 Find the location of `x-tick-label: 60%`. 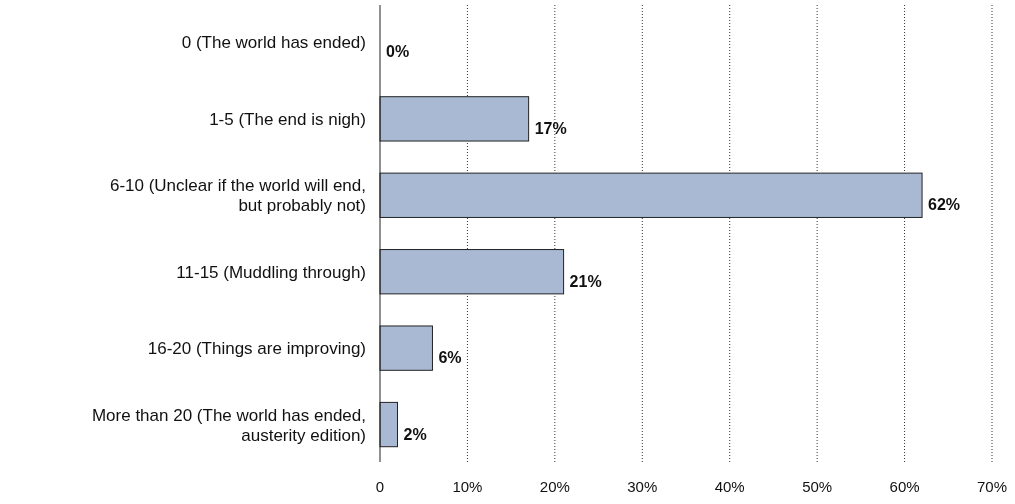

x-tick-label: 60% is located at coordinates (904, 486).